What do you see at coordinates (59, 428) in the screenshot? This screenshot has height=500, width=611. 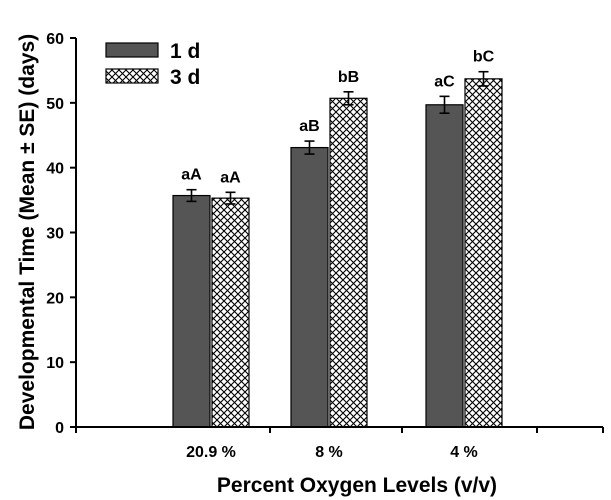 I see `y-tick-label: 0` at bounding box center [59, 428].